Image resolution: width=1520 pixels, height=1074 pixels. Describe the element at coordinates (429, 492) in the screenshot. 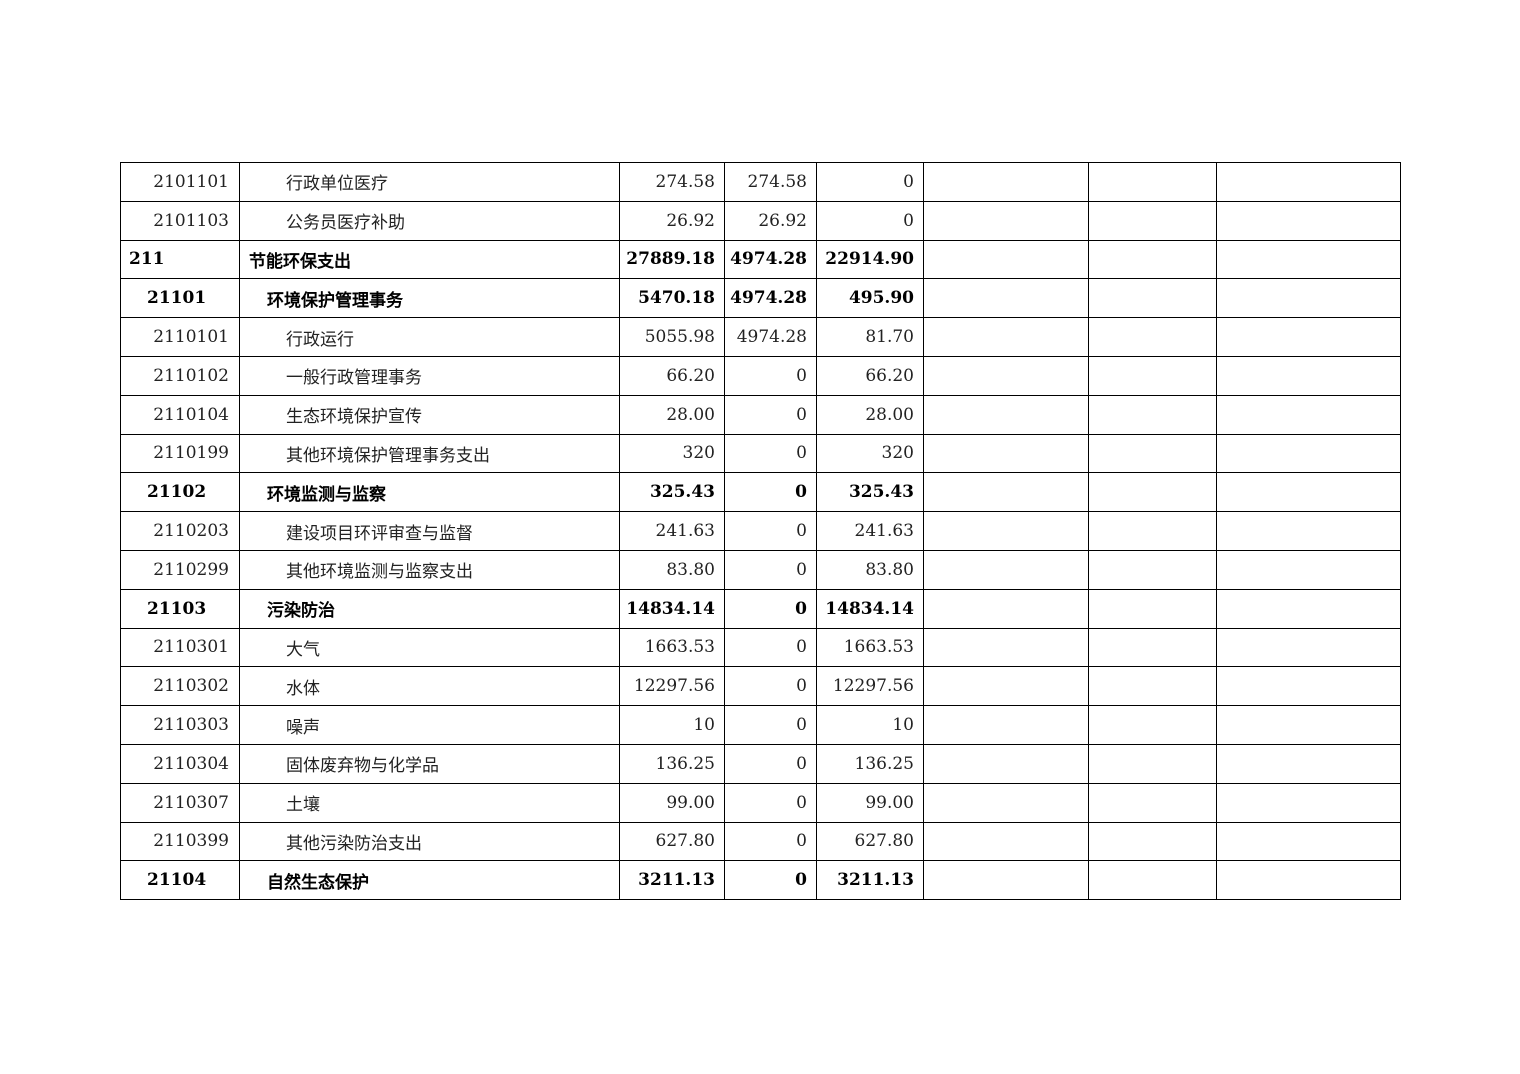

I see `name-cell: 环境监测与监察` at that location.